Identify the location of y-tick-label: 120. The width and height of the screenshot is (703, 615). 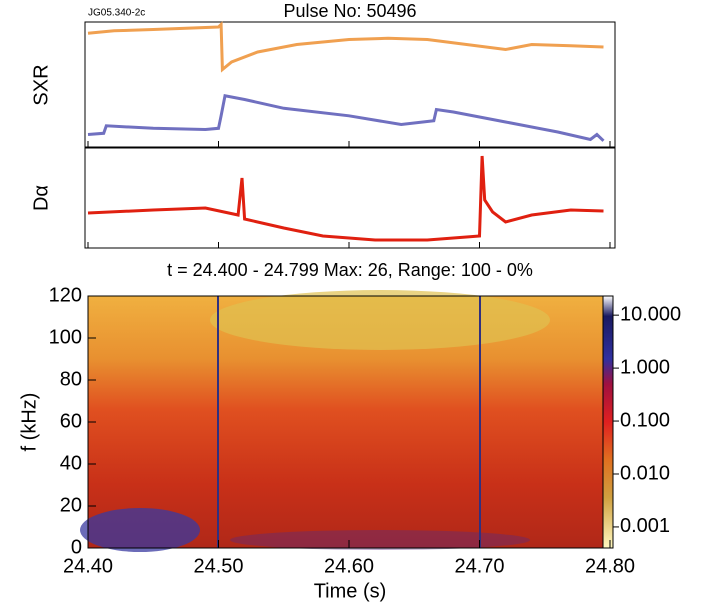
(65, 295).